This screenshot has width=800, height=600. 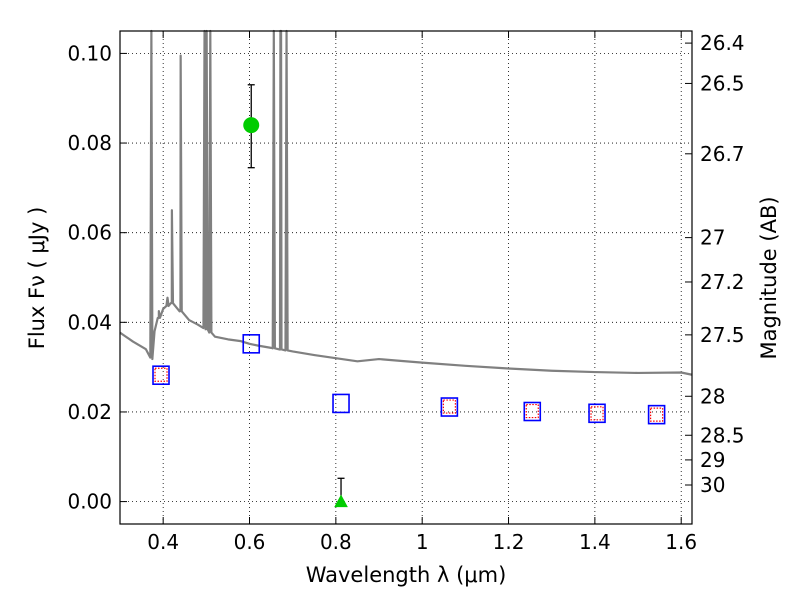 What do you see at coordinates (712, 485) in the screenshot?
I see `right-tick-label: 30` at bounding box center [712, 485].